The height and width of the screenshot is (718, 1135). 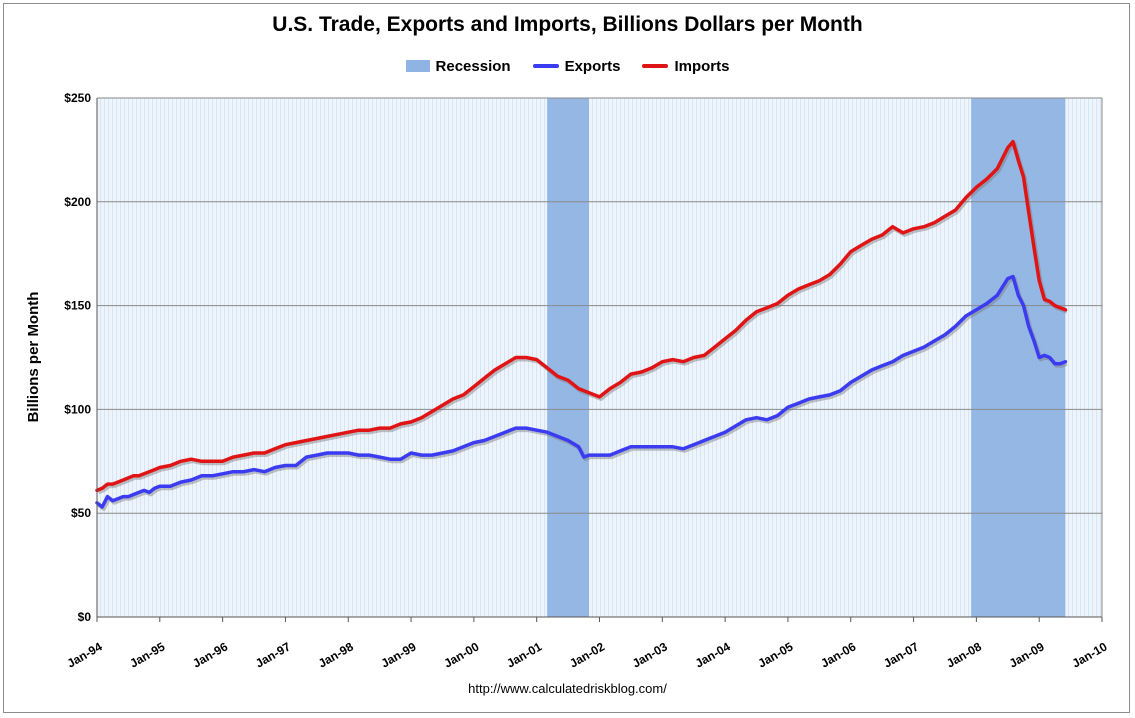 I want to click on legend-item-recession: Recession, so click(x=458, y=66).